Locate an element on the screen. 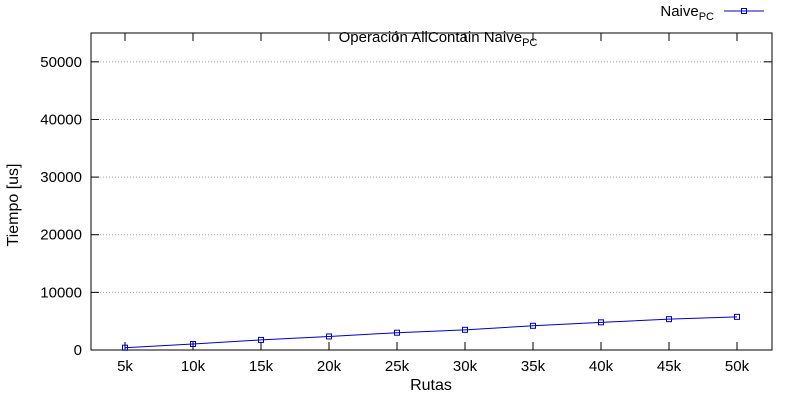 This screenshot has width=800, height=400. y-axis-title: Tiempo [us] is located at coordinates (13, 205).